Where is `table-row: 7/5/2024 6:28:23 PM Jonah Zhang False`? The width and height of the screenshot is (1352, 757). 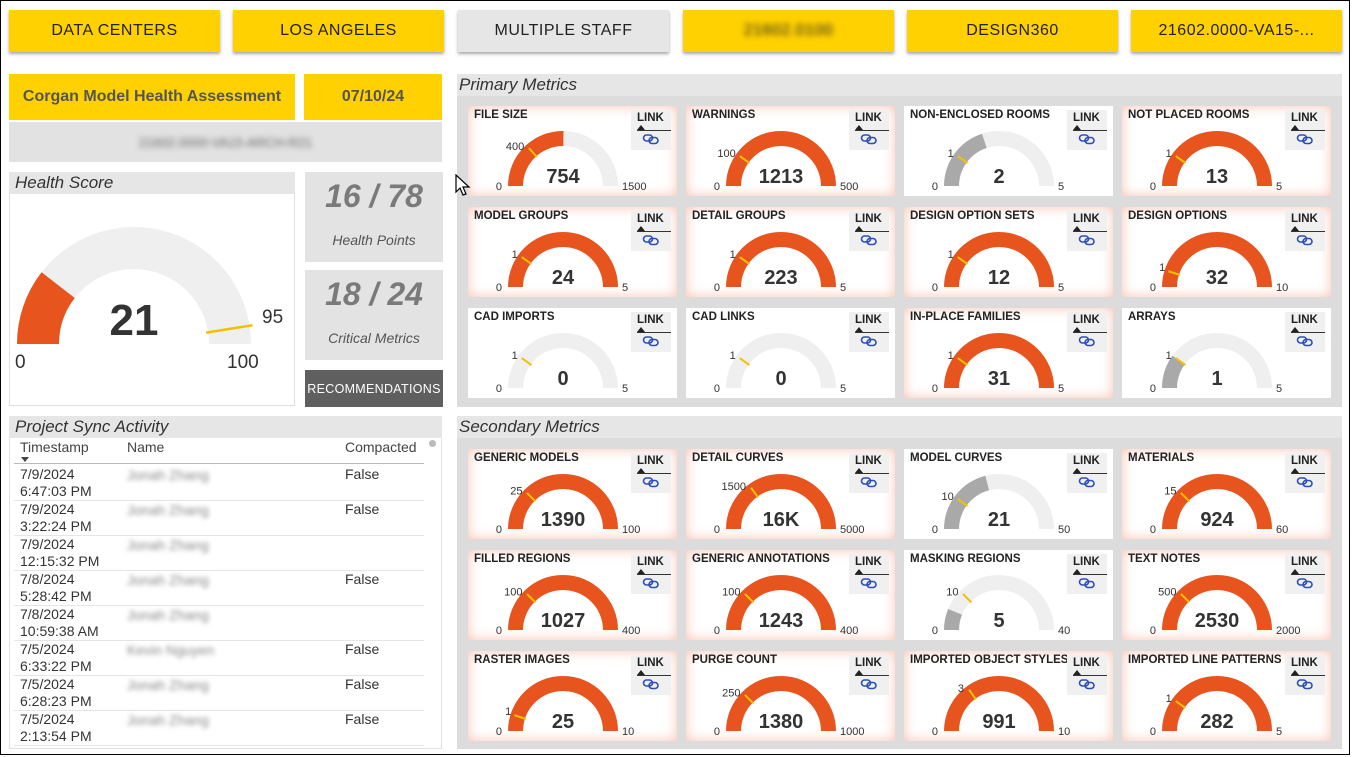
table-row: 7/5/2024 6:28:23 PM Jonah Zhang False is located at coordinates (219, 693).